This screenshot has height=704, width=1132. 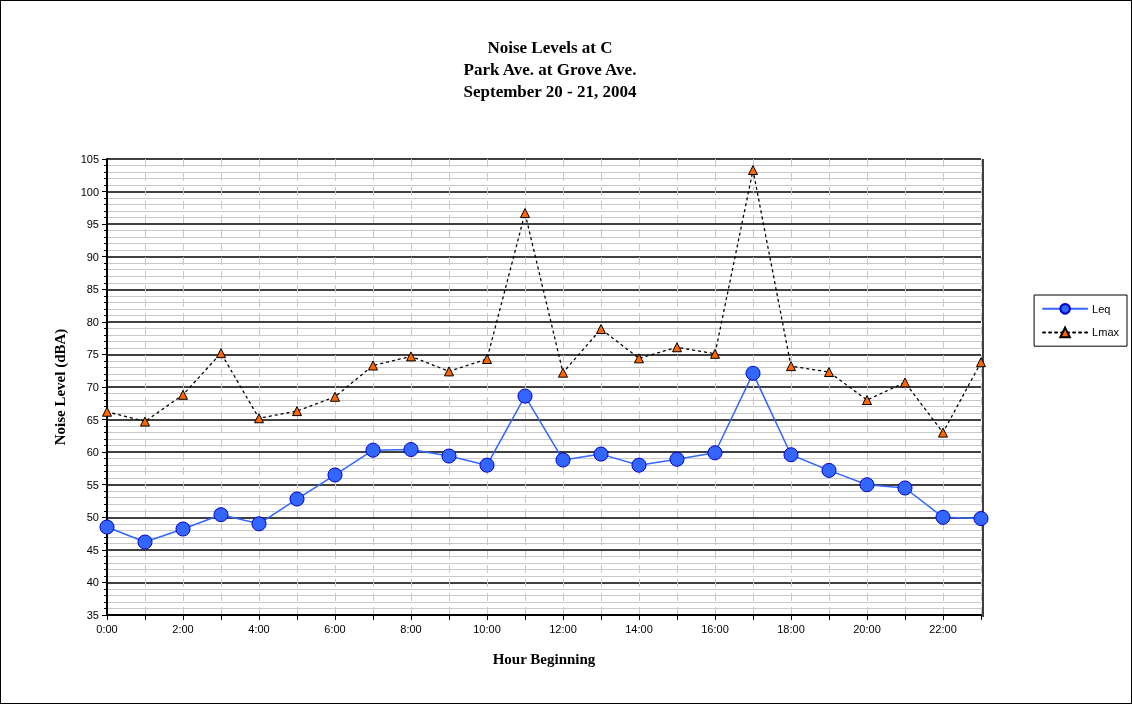 I want to click on y-tick-label: 55, so click(x=92, y=484).